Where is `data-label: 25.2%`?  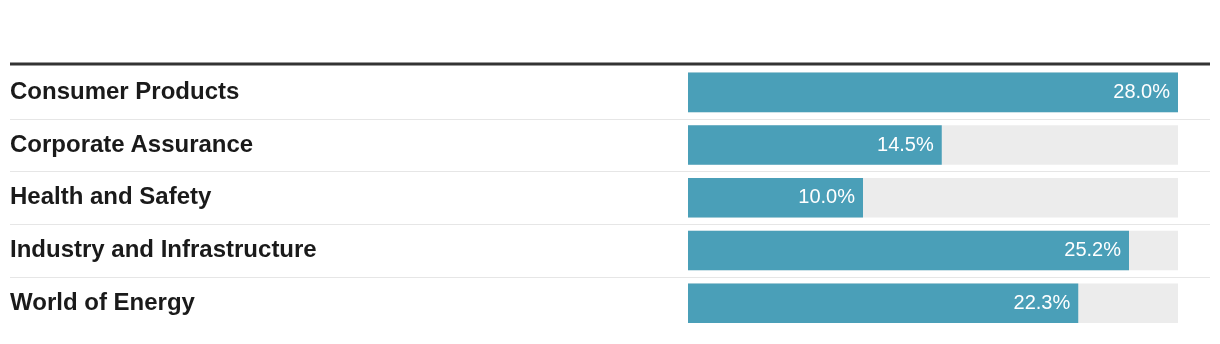
data-label: 25.2% is located at coordinates (1093, 249).